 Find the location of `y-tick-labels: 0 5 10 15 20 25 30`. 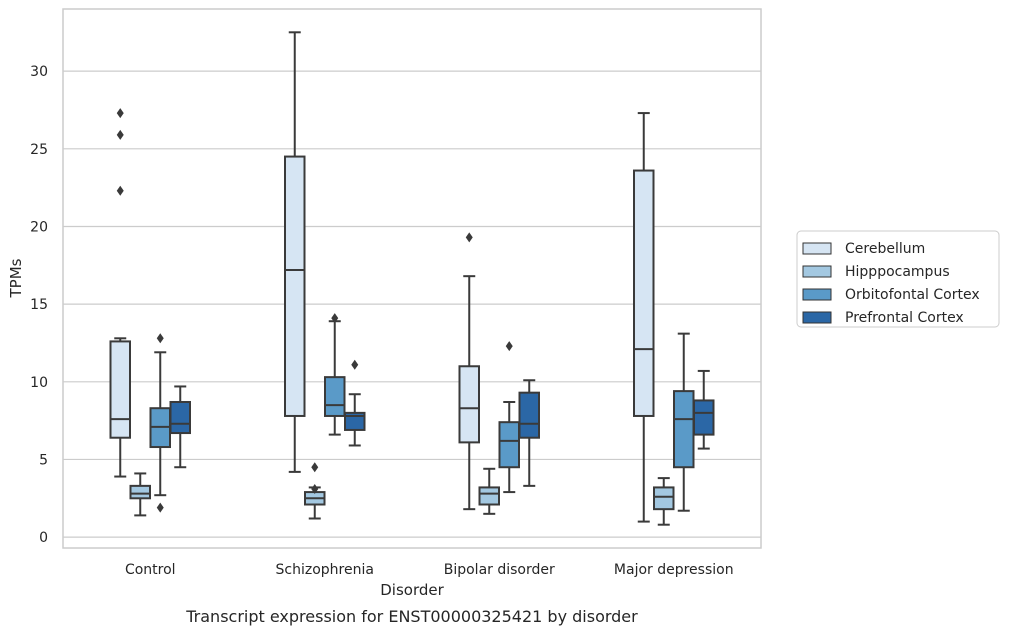

y-tick-labels: 0 5 10 15 20 25 30 is located at coordinates (39, 305).